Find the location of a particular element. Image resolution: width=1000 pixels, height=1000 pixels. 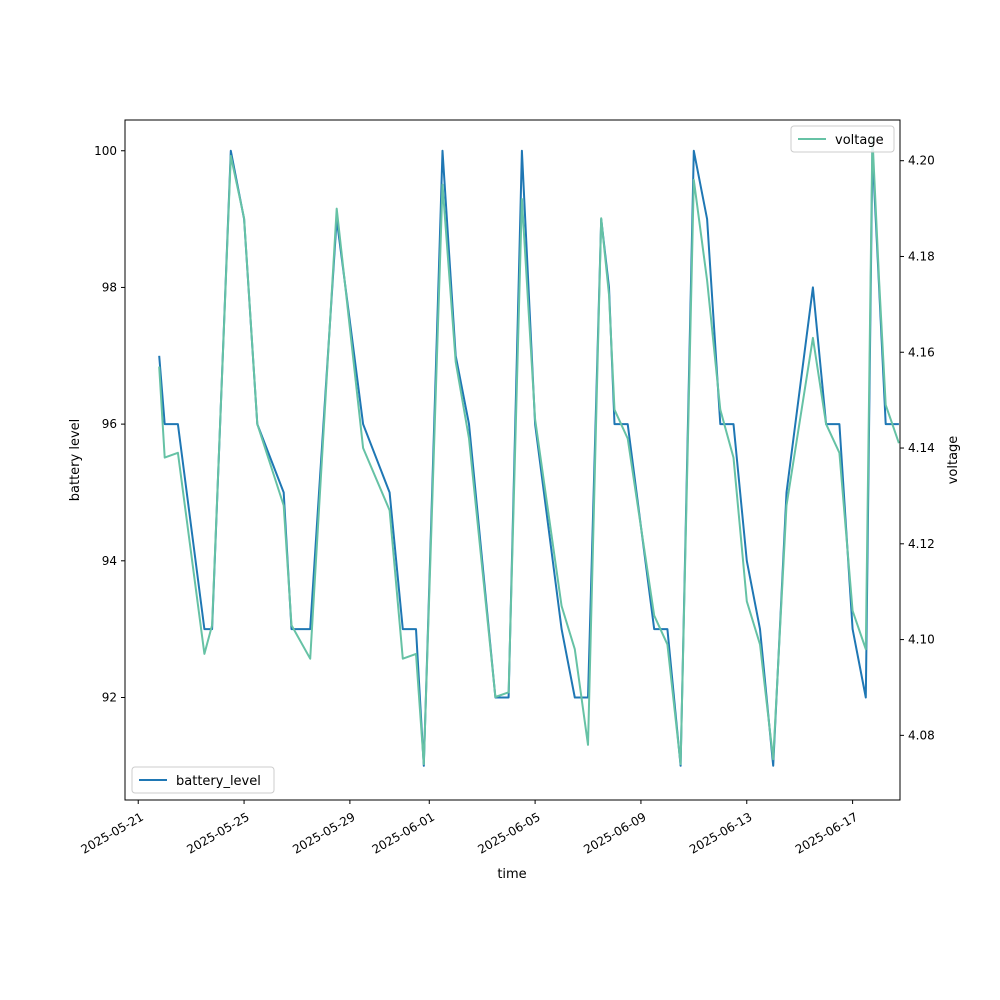

y-right-tick-label: 4.18 is located at coordinates (921, 256).